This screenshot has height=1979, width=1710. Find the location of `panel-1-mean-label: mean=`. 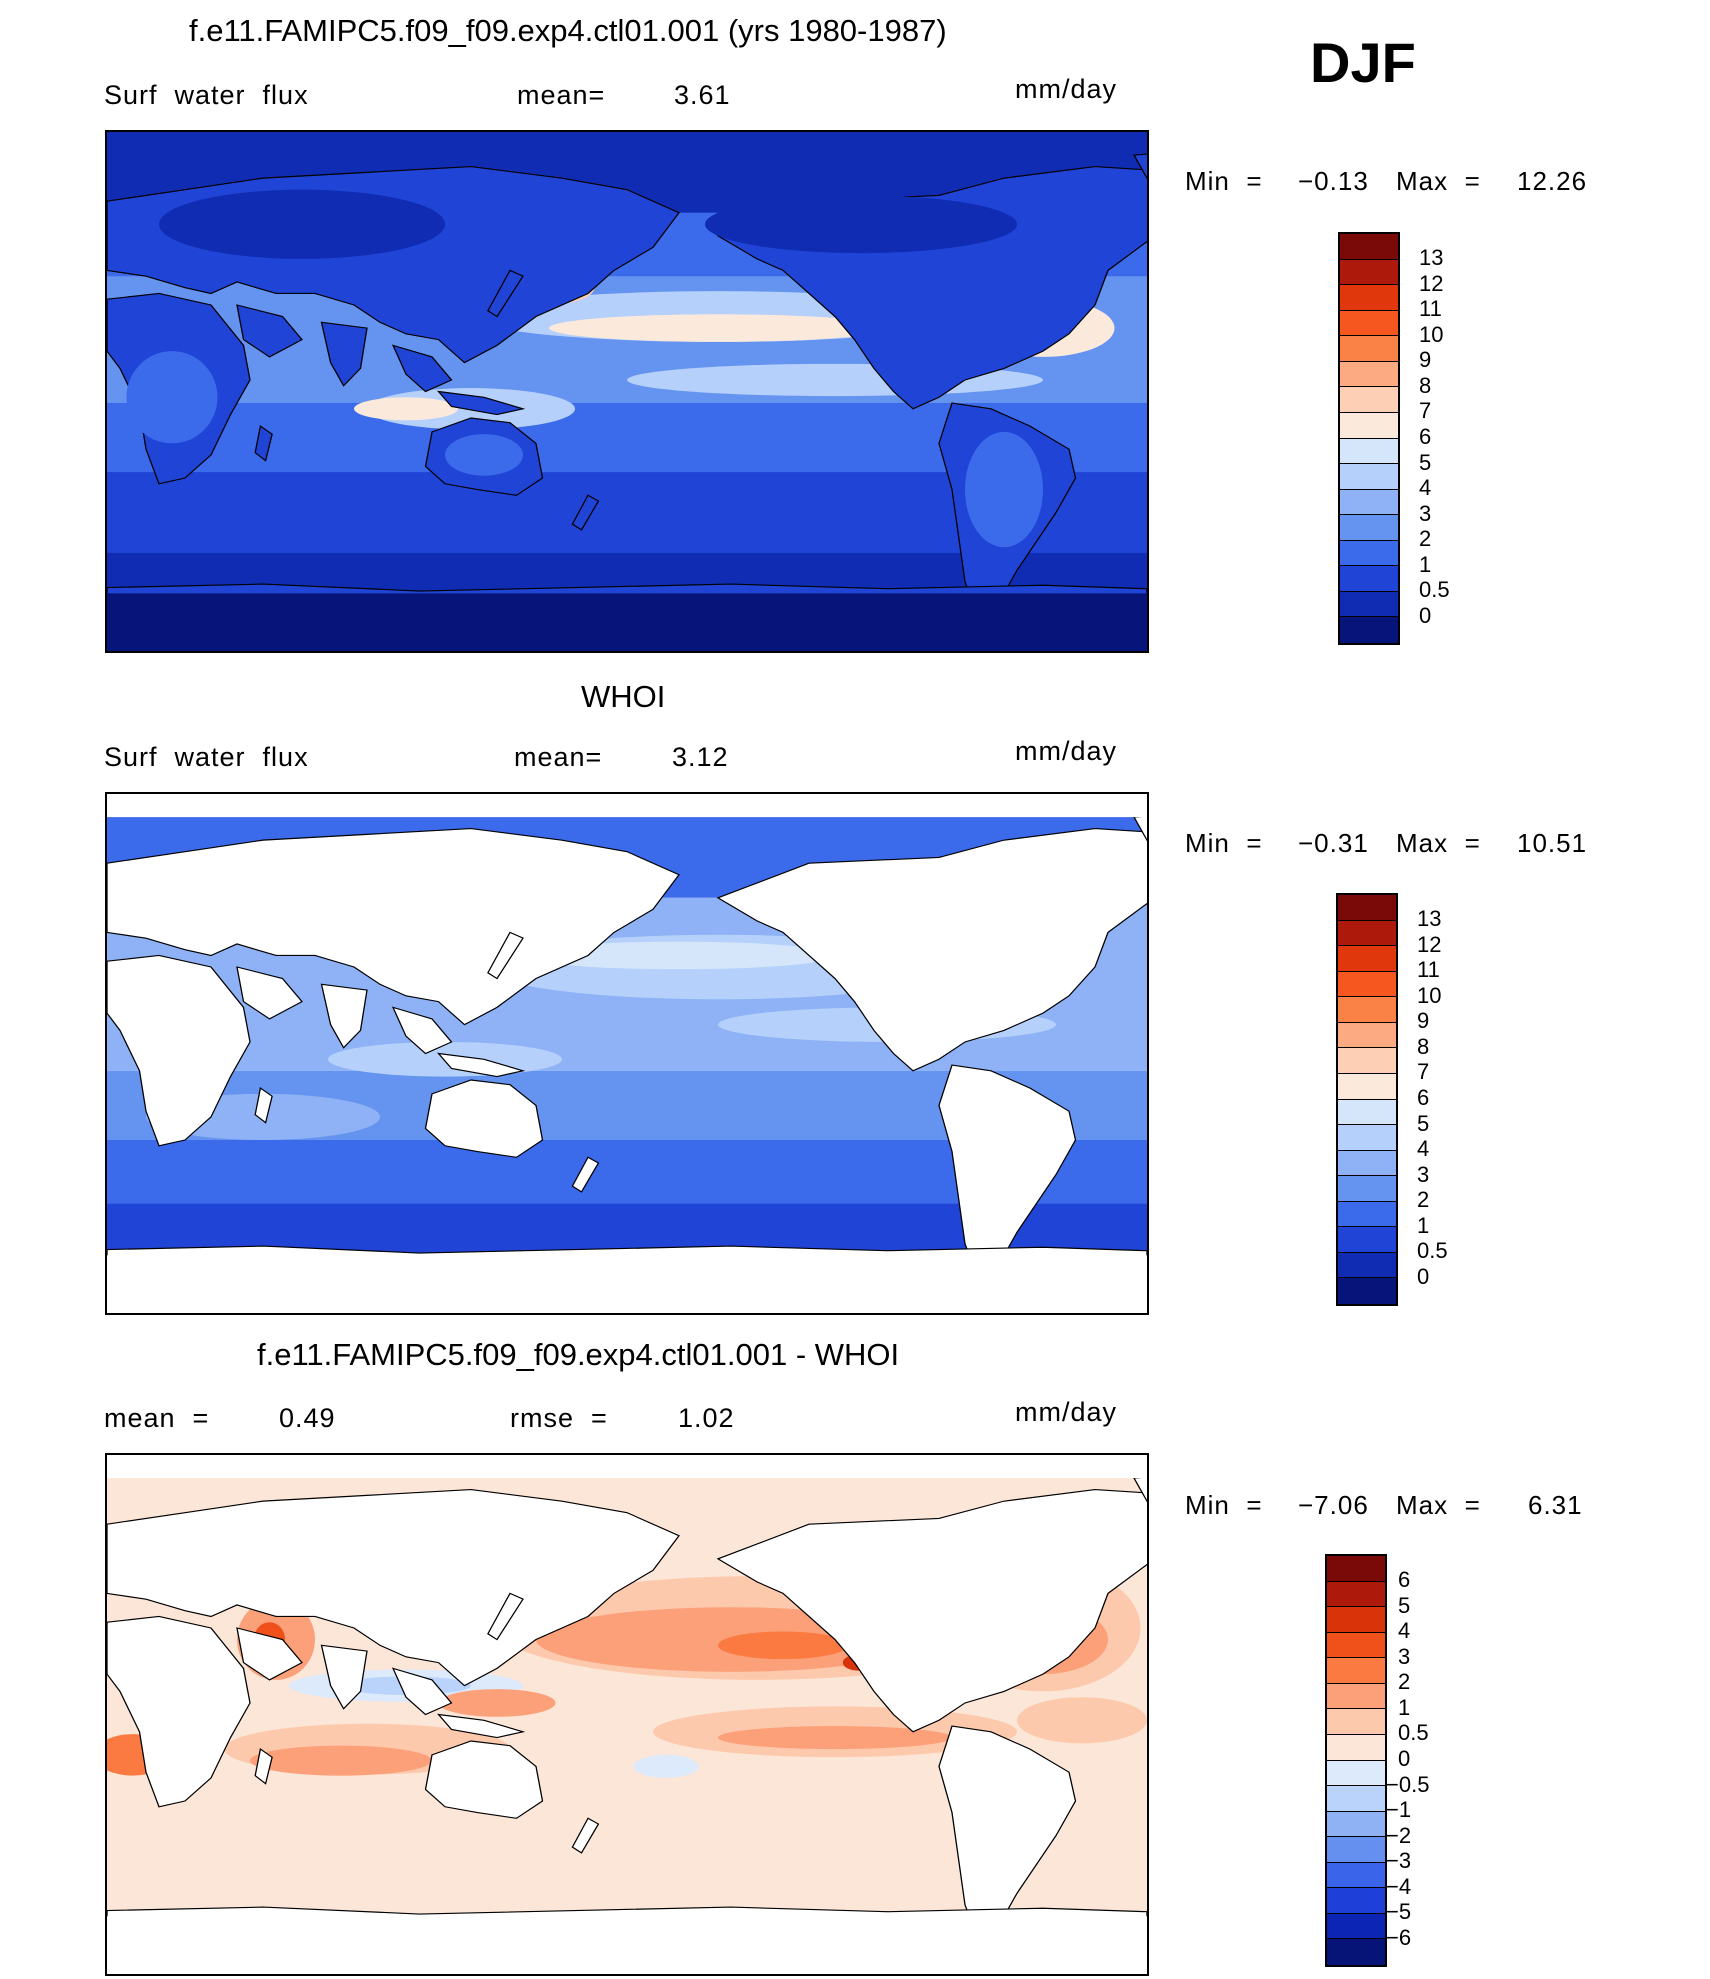

panel-1-mean-label: mean= is located at coordinates (561, 95).